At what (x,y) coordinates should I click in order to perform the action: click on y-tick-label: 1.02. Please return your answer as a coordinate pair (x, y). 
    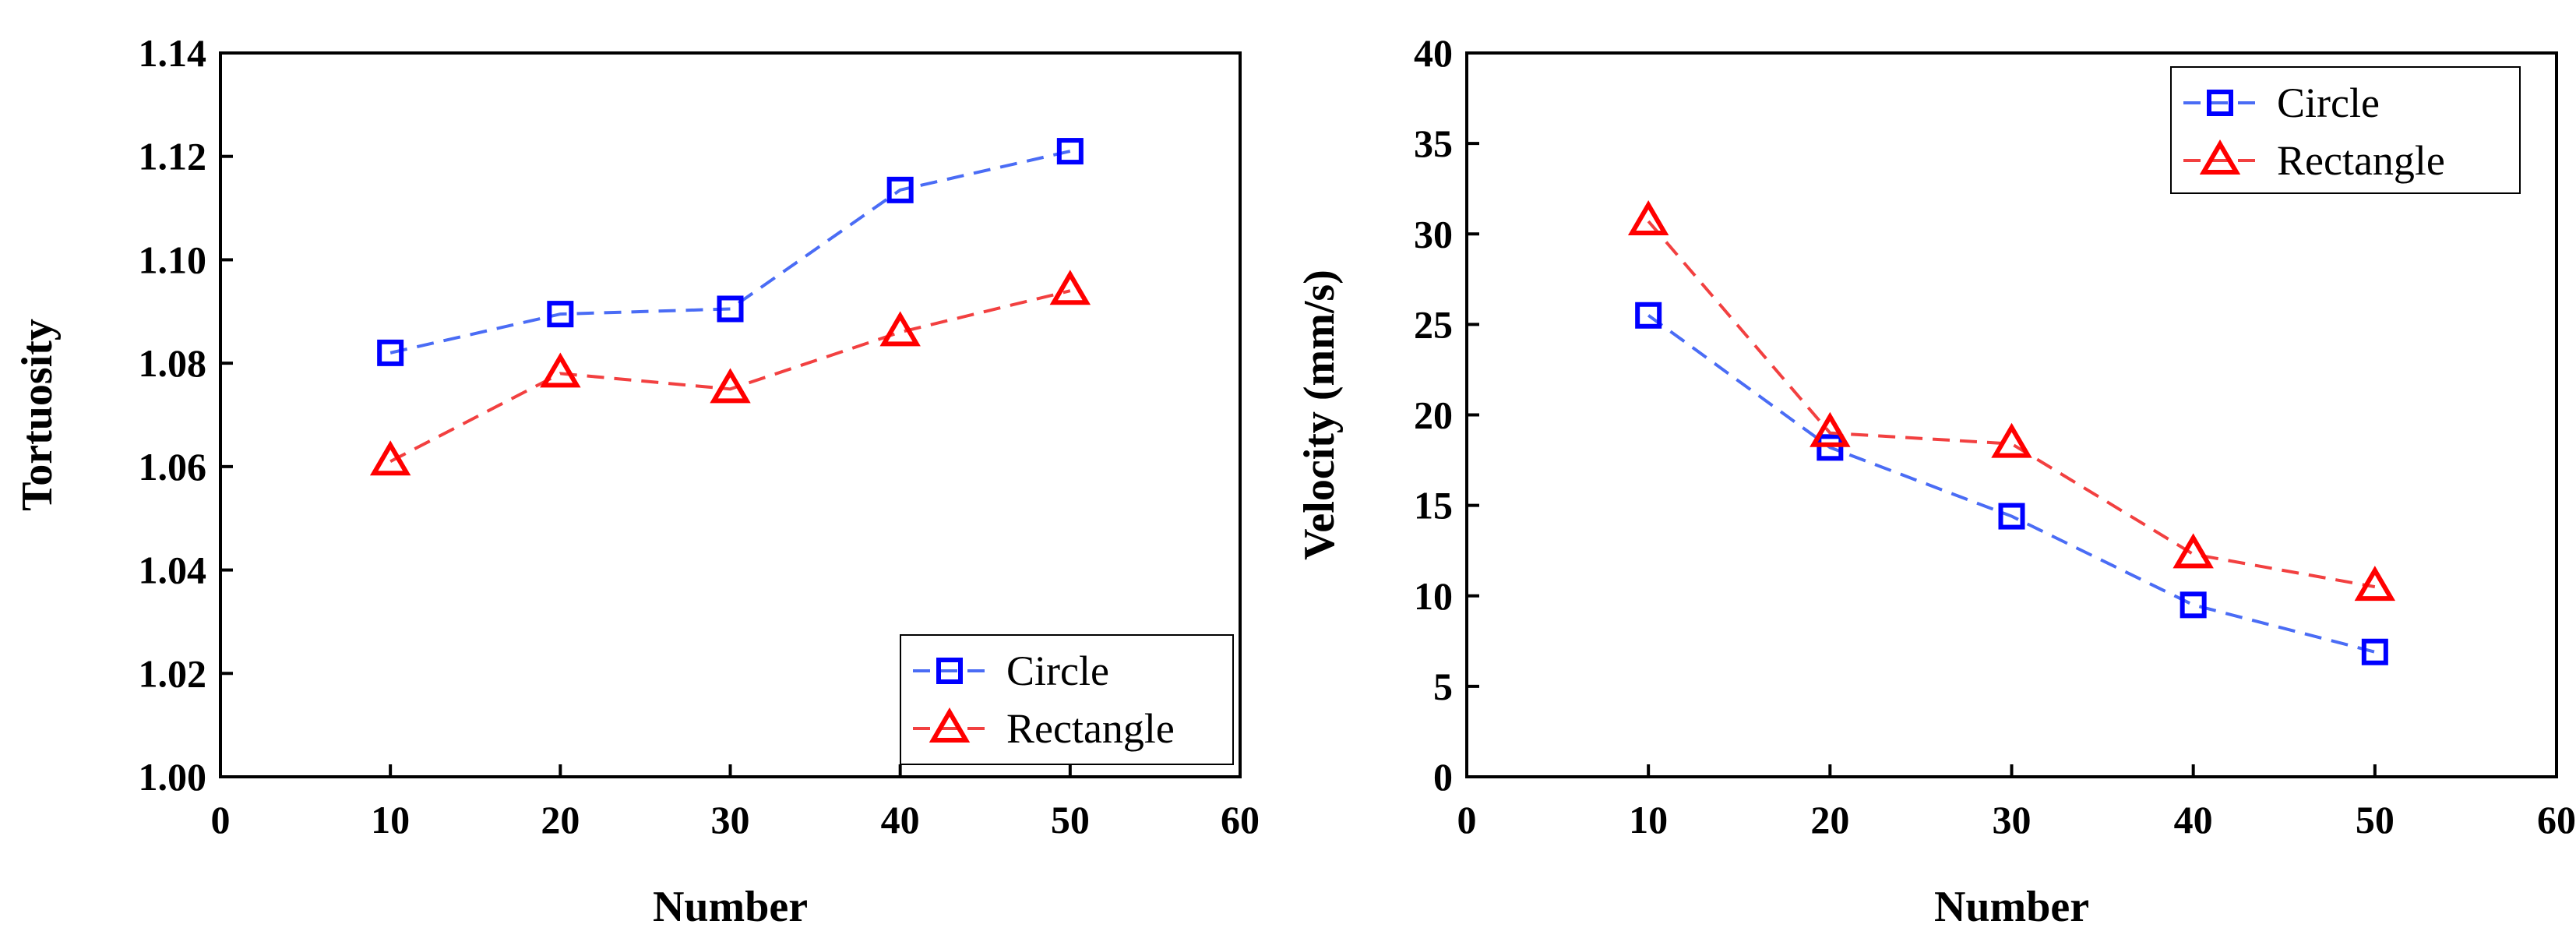
    Looking at the image, I should click on (173, 673).